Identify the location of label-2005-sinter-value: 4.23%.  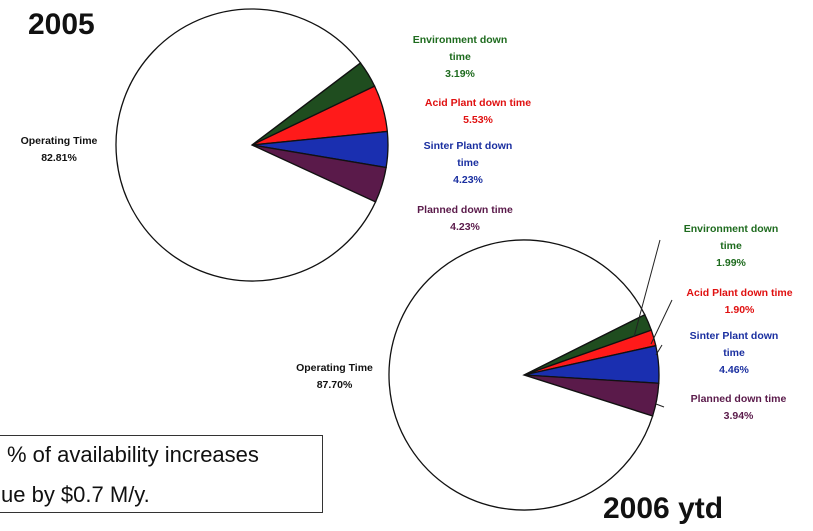
(468, 180).